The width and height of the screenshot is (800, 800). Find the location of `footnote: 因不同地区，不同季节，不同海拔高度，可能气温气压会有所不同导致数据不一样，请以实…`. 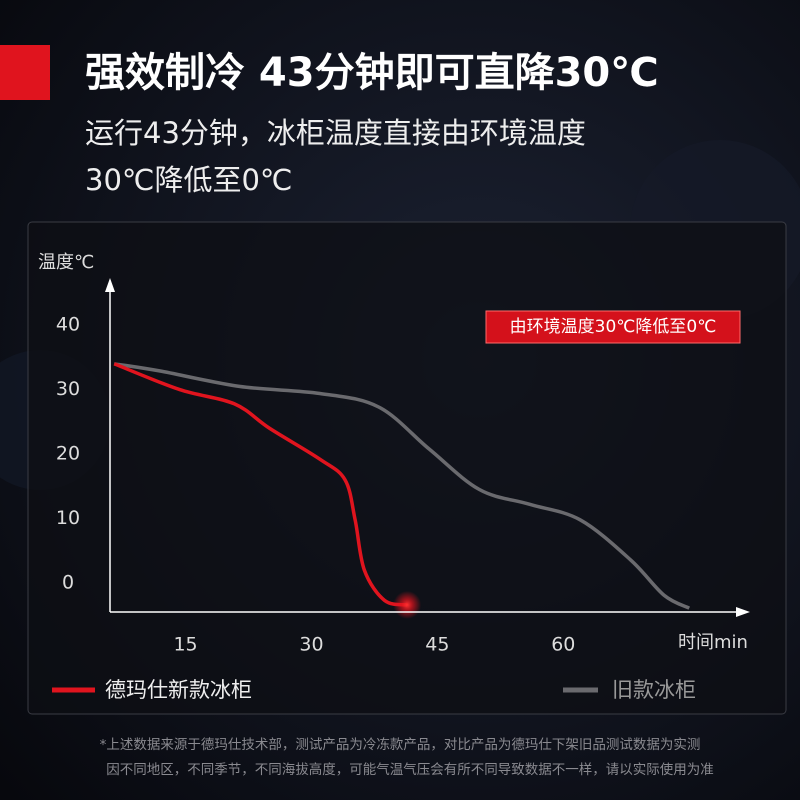

footnote: 因不同地区，不同季节，不同海拔高度，可能气温气压会有所不同导致数据不一样，请以实… is located at coordinates (410, 769).